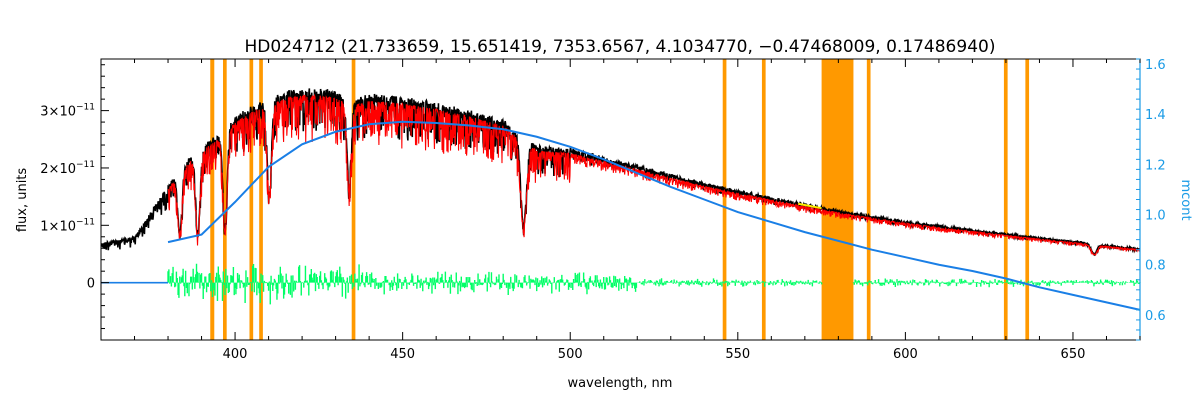 The height and width of the screenshot is (400, 1200). What do you see at coordinates (1155, 165) in the screenshot?
I see `right-tick-label: 1.2` at bounding box center [1155, 165].